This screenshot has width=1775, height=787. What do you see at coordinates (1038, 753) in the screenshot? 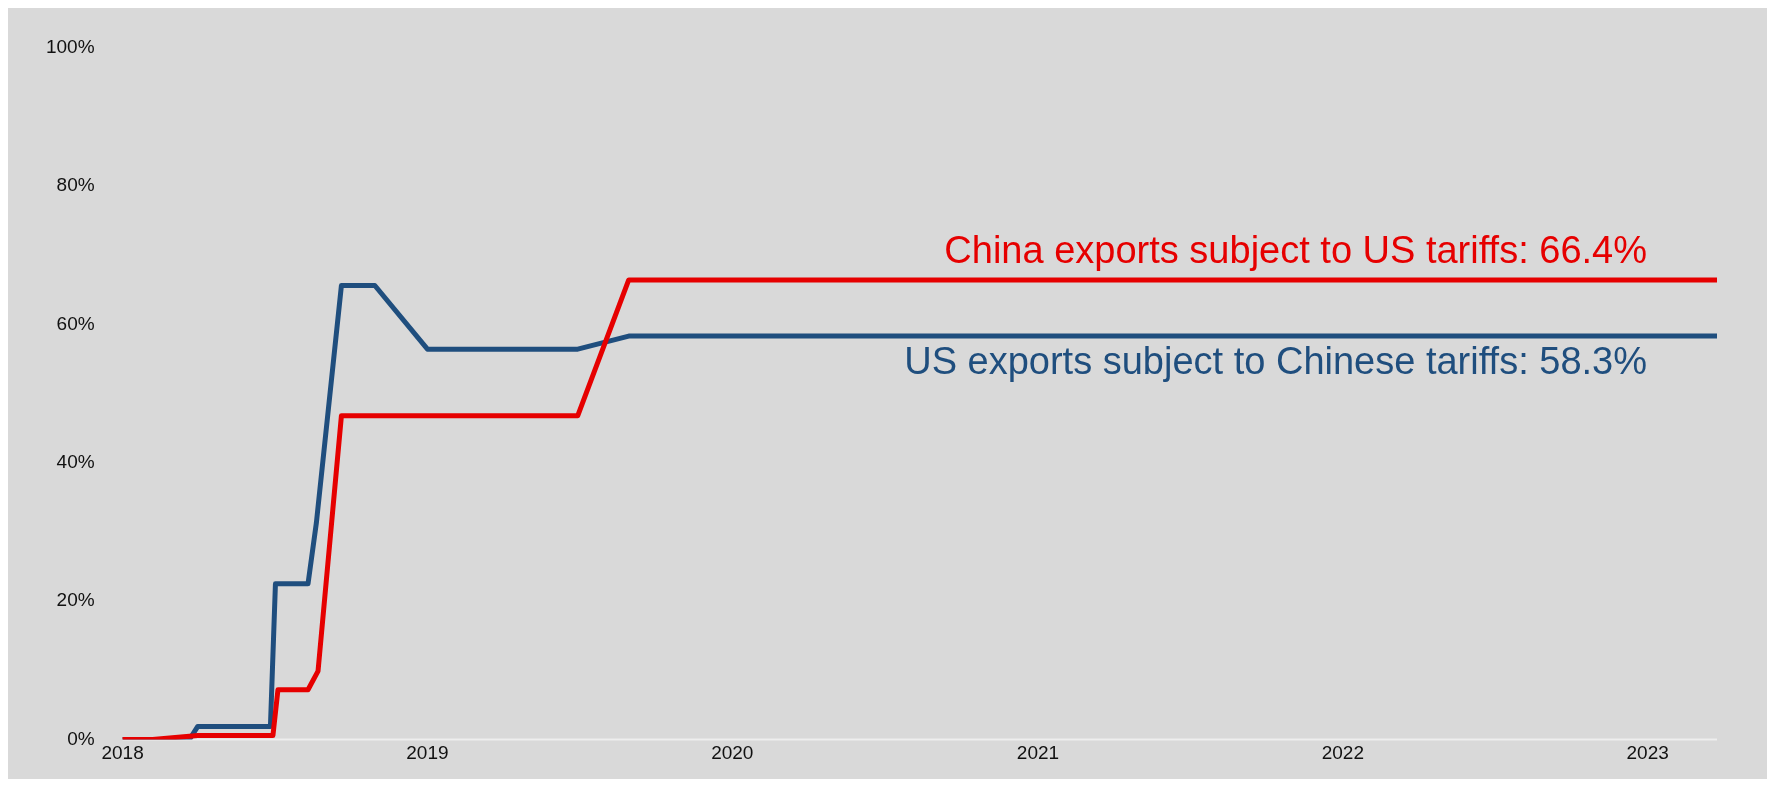
I see `x-tick-label: 2021` at bounding box center [1038, 753].